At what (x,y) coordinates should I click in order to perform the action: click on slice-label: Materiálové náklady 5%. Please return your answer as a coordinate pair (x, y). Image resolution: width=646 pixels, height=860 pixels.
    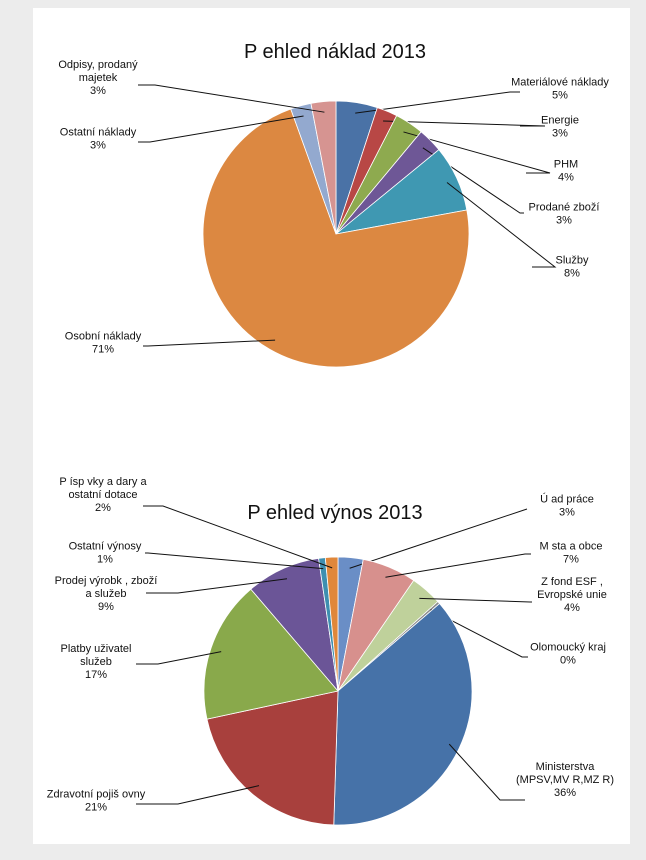
    Looking at the image, I should click on (560, 89).